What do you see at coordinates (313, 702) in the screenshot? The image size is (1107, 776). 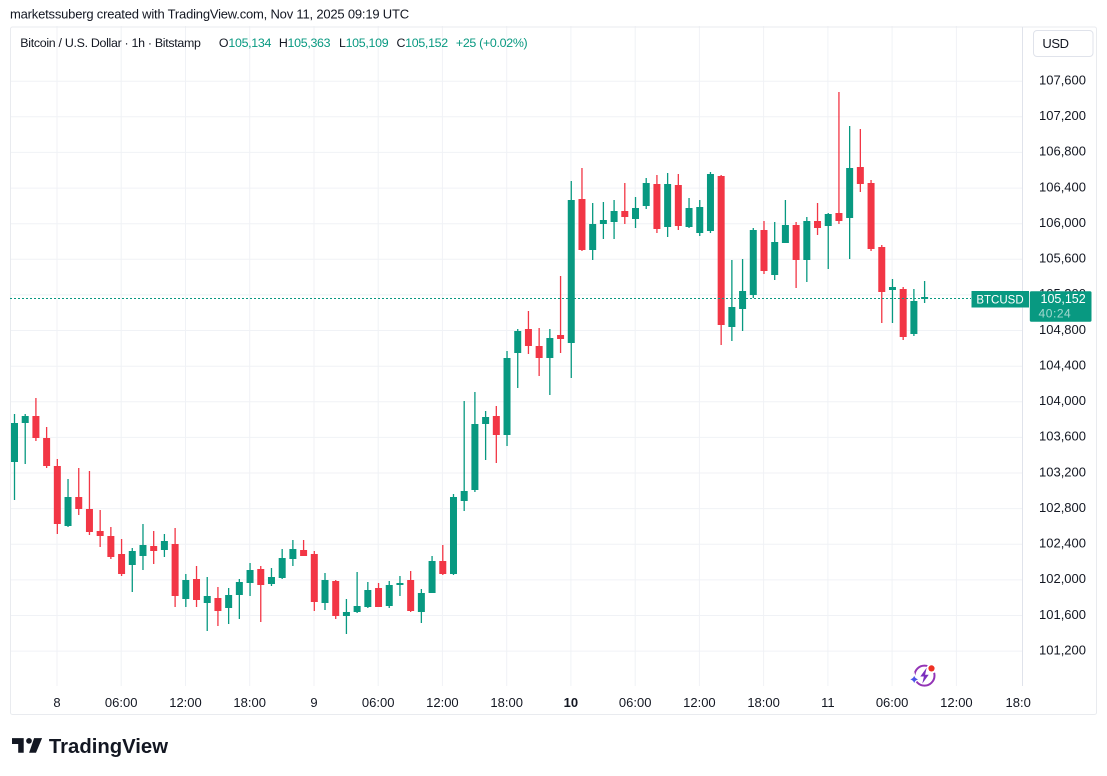 I see `svg-text: 9` at bounding box center [313, 702].